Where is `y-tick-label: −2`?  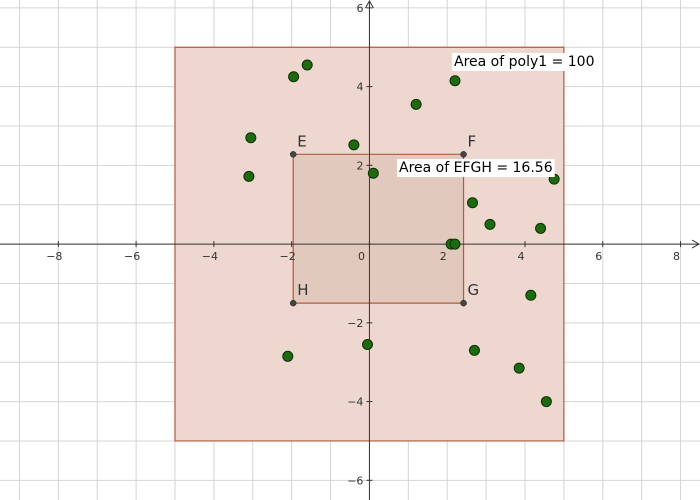
y-tick-label: −2 is located at coordinates (355, 323).